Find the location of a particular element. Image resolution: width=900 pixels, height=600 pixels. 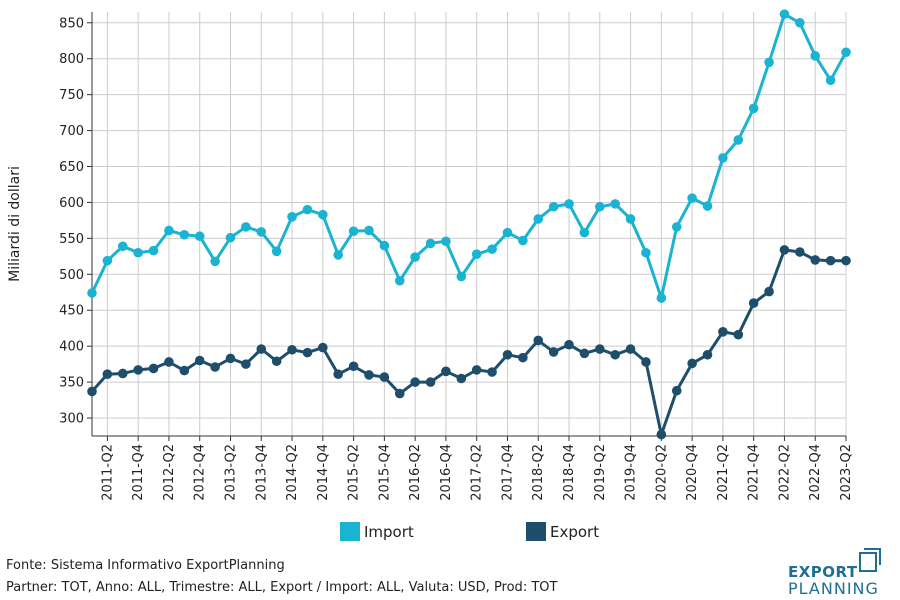

x-tick-label: 2022-Q2 is located at coordinates (784, 472).